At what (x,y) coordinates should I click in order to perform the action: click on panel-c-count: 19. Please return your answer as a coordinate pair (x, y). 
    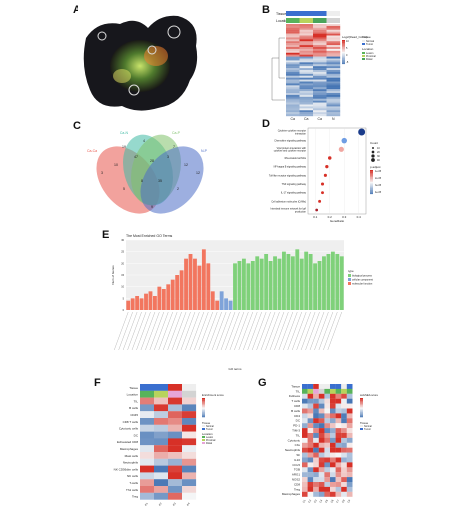
    Looking at the image, I should click on (124, 147).